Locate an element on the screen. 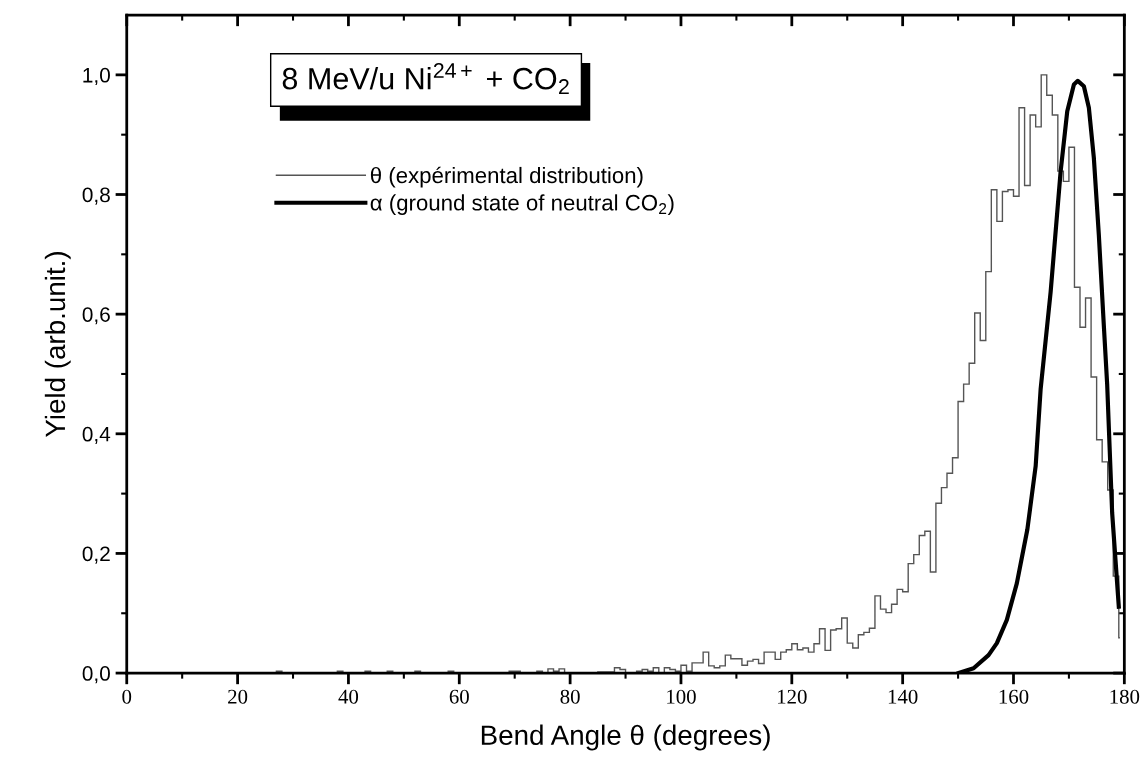  x-tick-label: 80 is located at coordinates (570, 696).